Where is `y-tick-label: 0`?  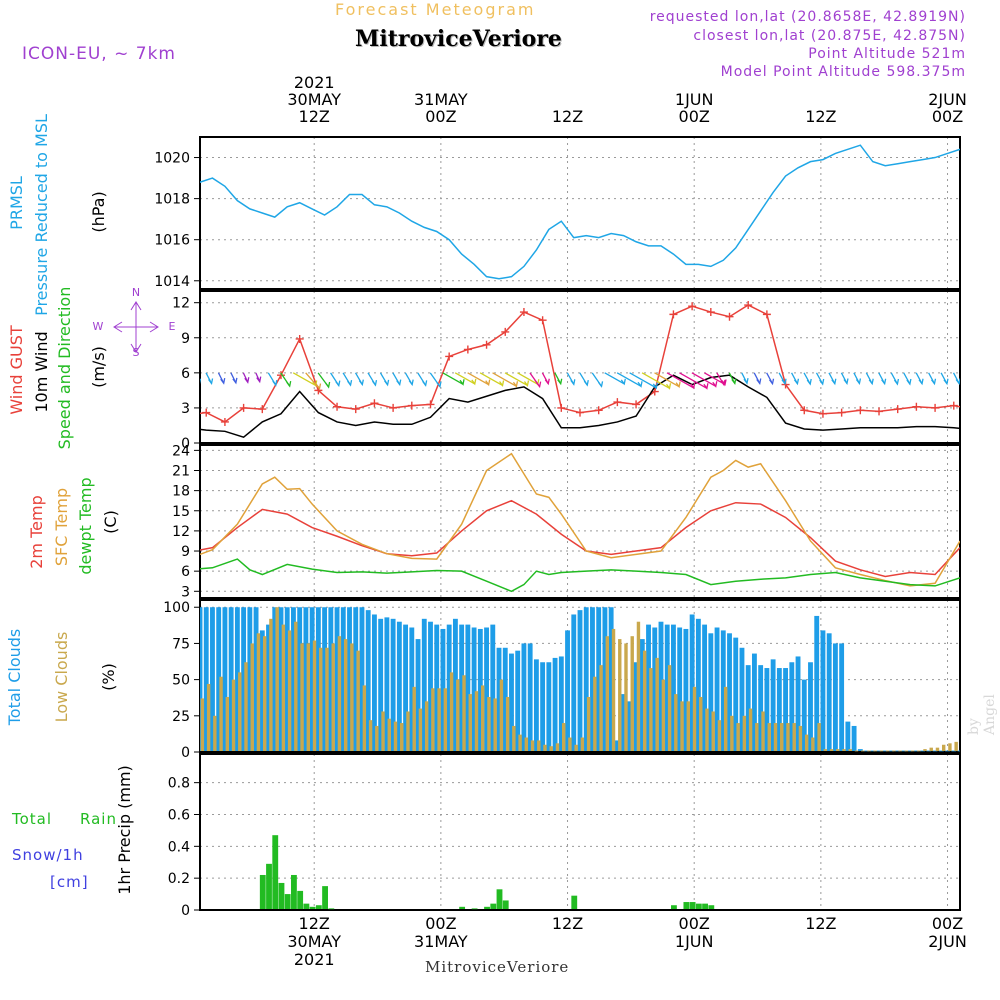
y-tick-label: 0 is located at coordinates (185, 753).